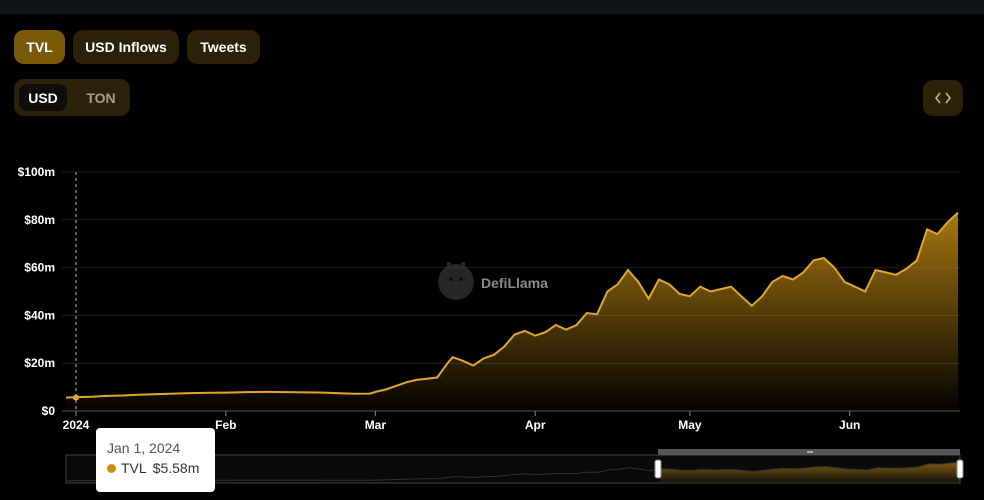 The width and height of the screenshot is (984, 500). I want to click on tab-tweets: Tweets, so click(223, 47).